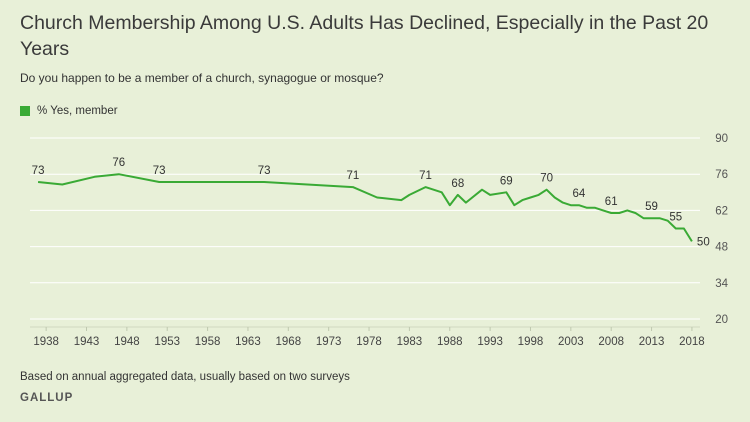 This screenshot has width=750, height=422. Describe the element at coordinates (651, 207) in the screenshot. I see `data-label: 59` at that location.